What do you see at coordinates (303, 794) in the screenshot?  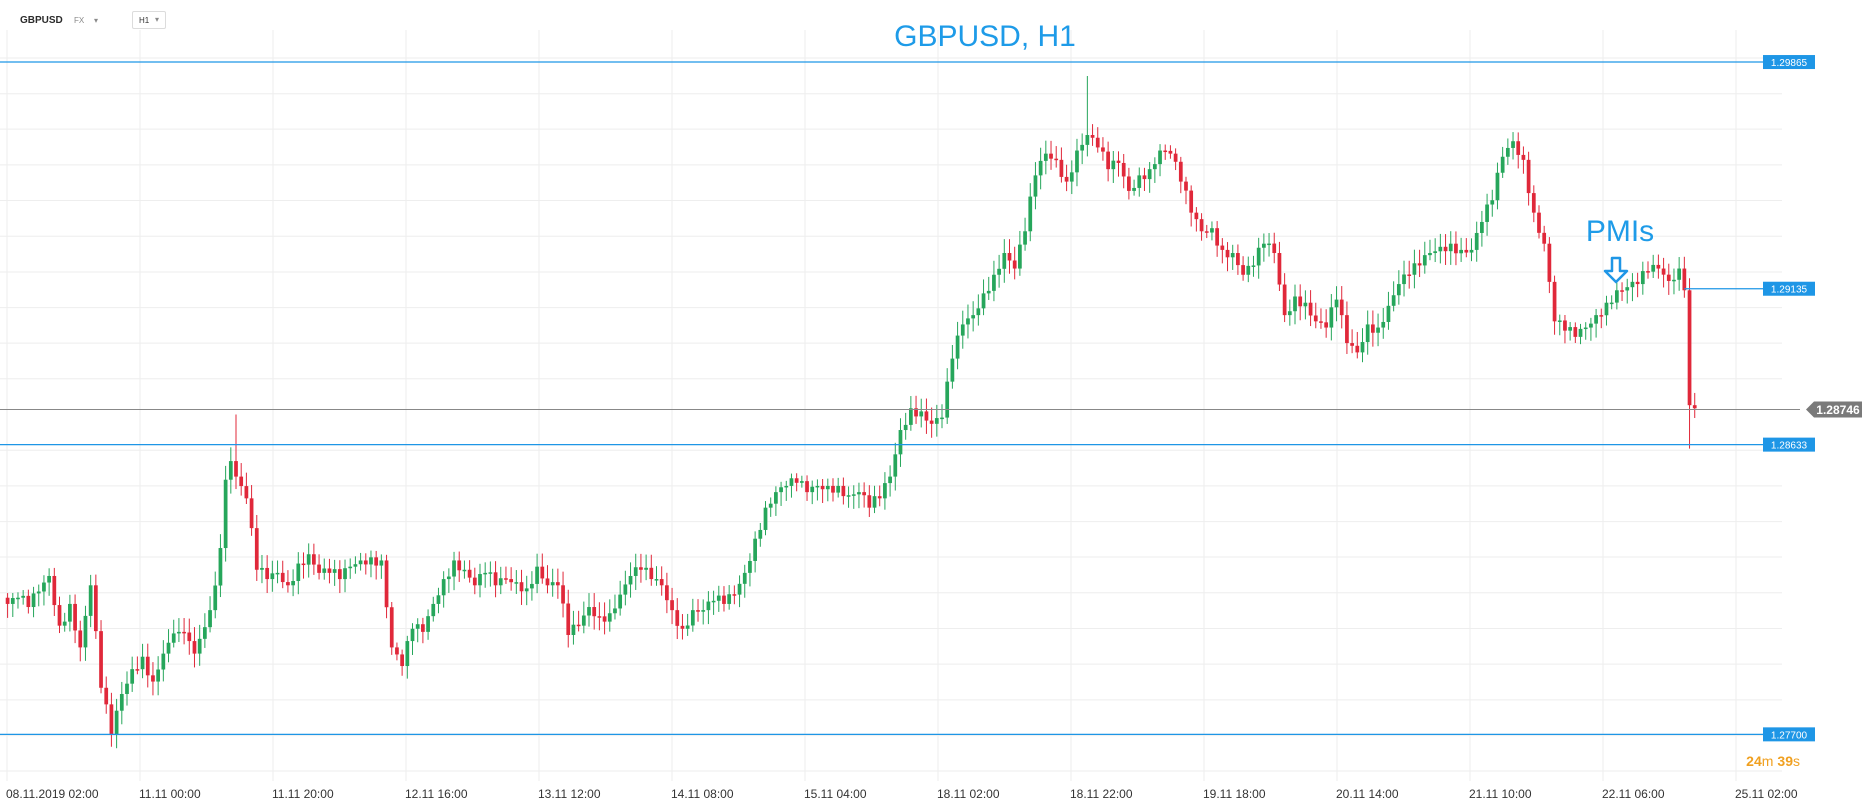 I see `time-tick-label: 11.11 20:00` at bounding box center [303, 794].